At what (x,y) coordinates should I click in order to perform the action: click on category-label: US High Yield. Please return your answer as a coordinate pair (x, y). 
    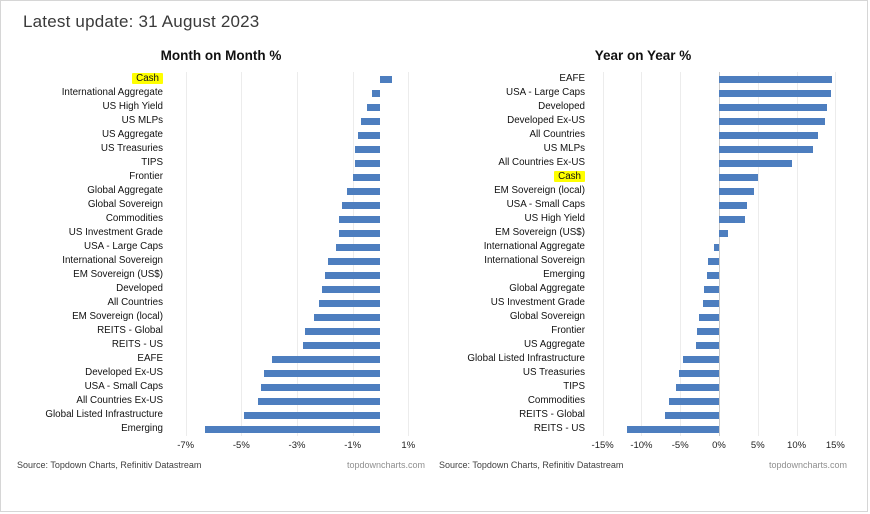
    Looking at the image, I should click on (554, 218).